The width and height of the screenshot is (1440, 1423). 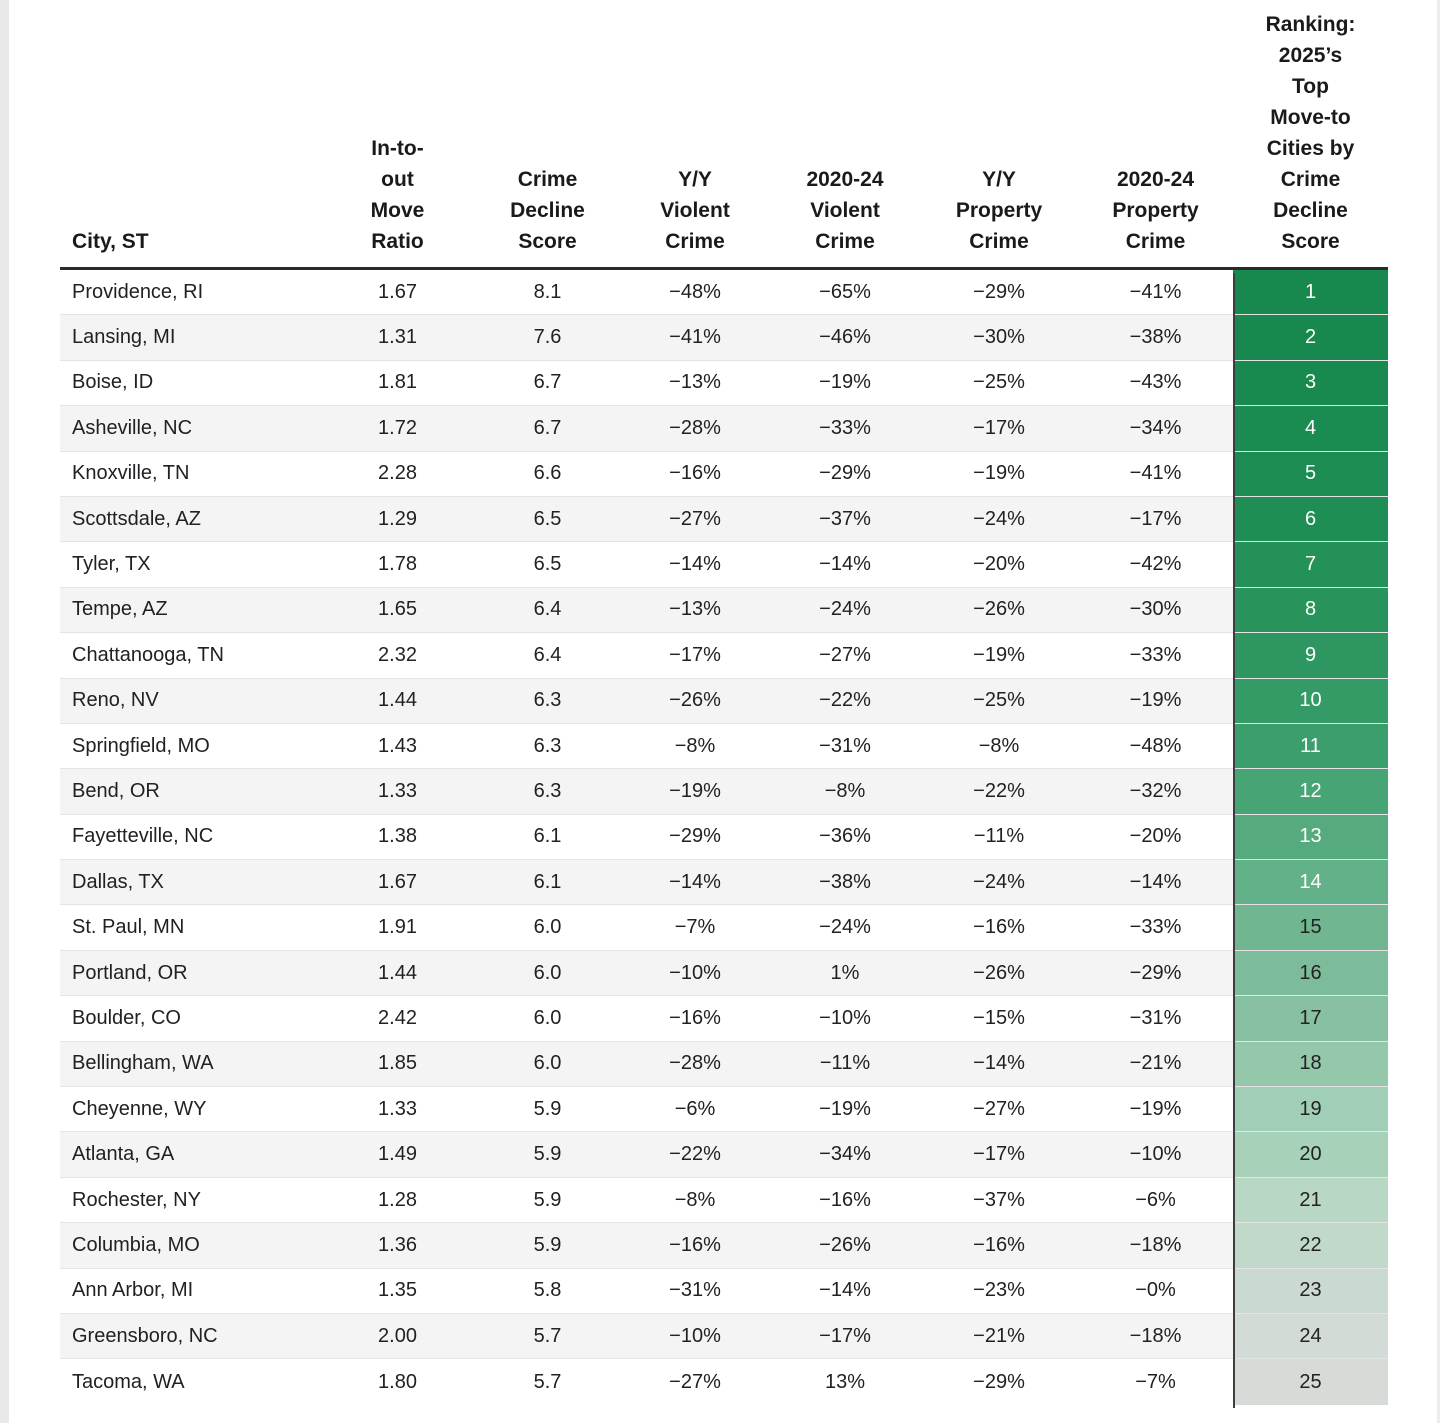 What do you see at coordinates (397, 927) in the screenshot?
I see `move_ratio-cell: 1.91` at bounding box center [397, 927].